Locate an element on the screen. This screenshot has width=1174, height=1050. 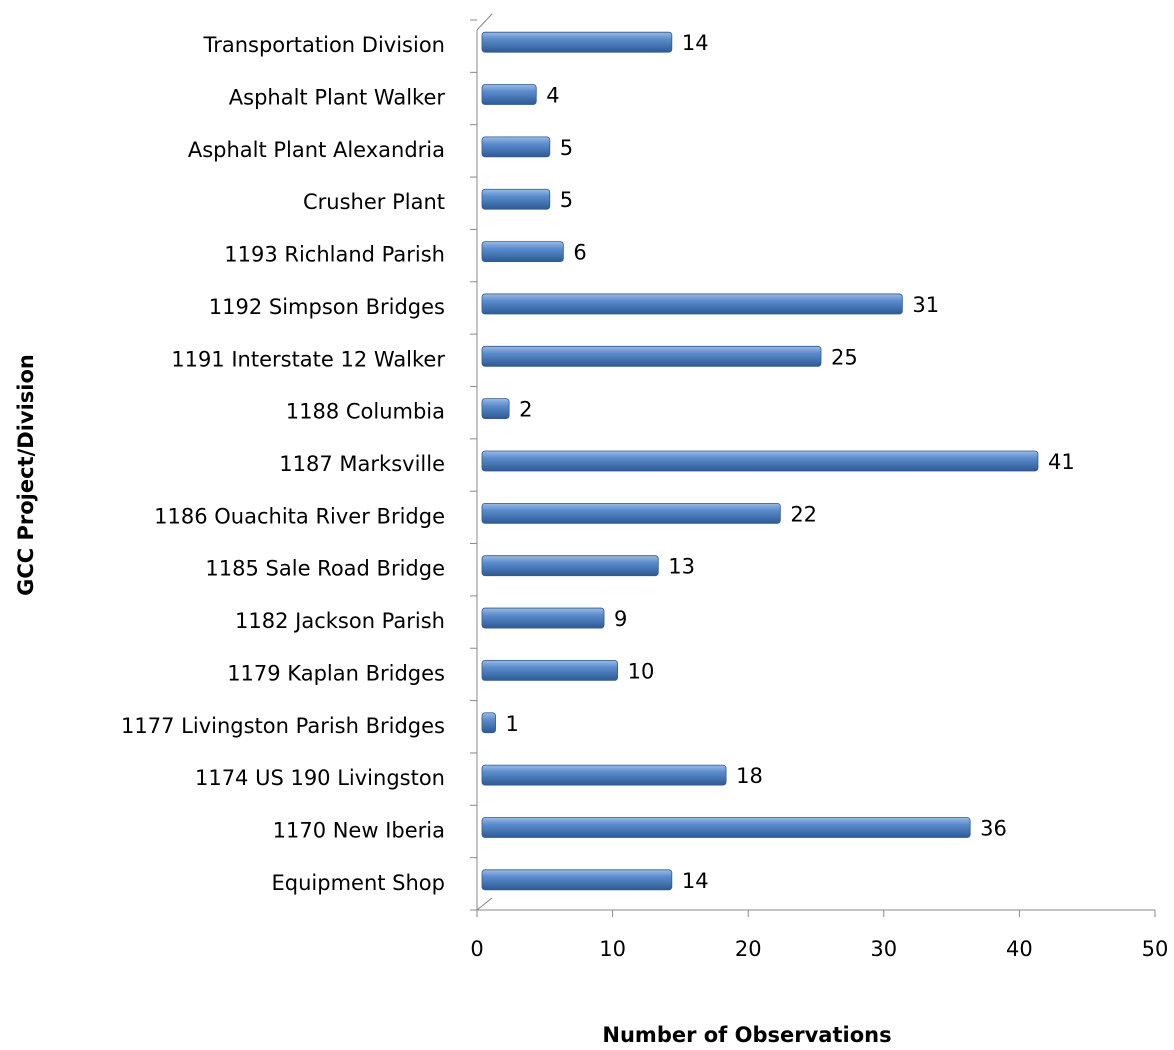
value-label: 31 is located at coordinates (925, 305).